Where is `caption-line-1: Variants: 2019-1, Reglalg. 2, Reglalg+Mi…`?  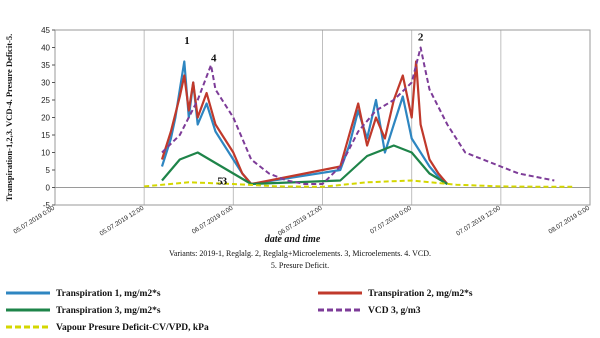
caption-line-1: Variants: 2019-1, Reglalg. 2, Reglalg+Mi… is located at coordinates (300, 253).